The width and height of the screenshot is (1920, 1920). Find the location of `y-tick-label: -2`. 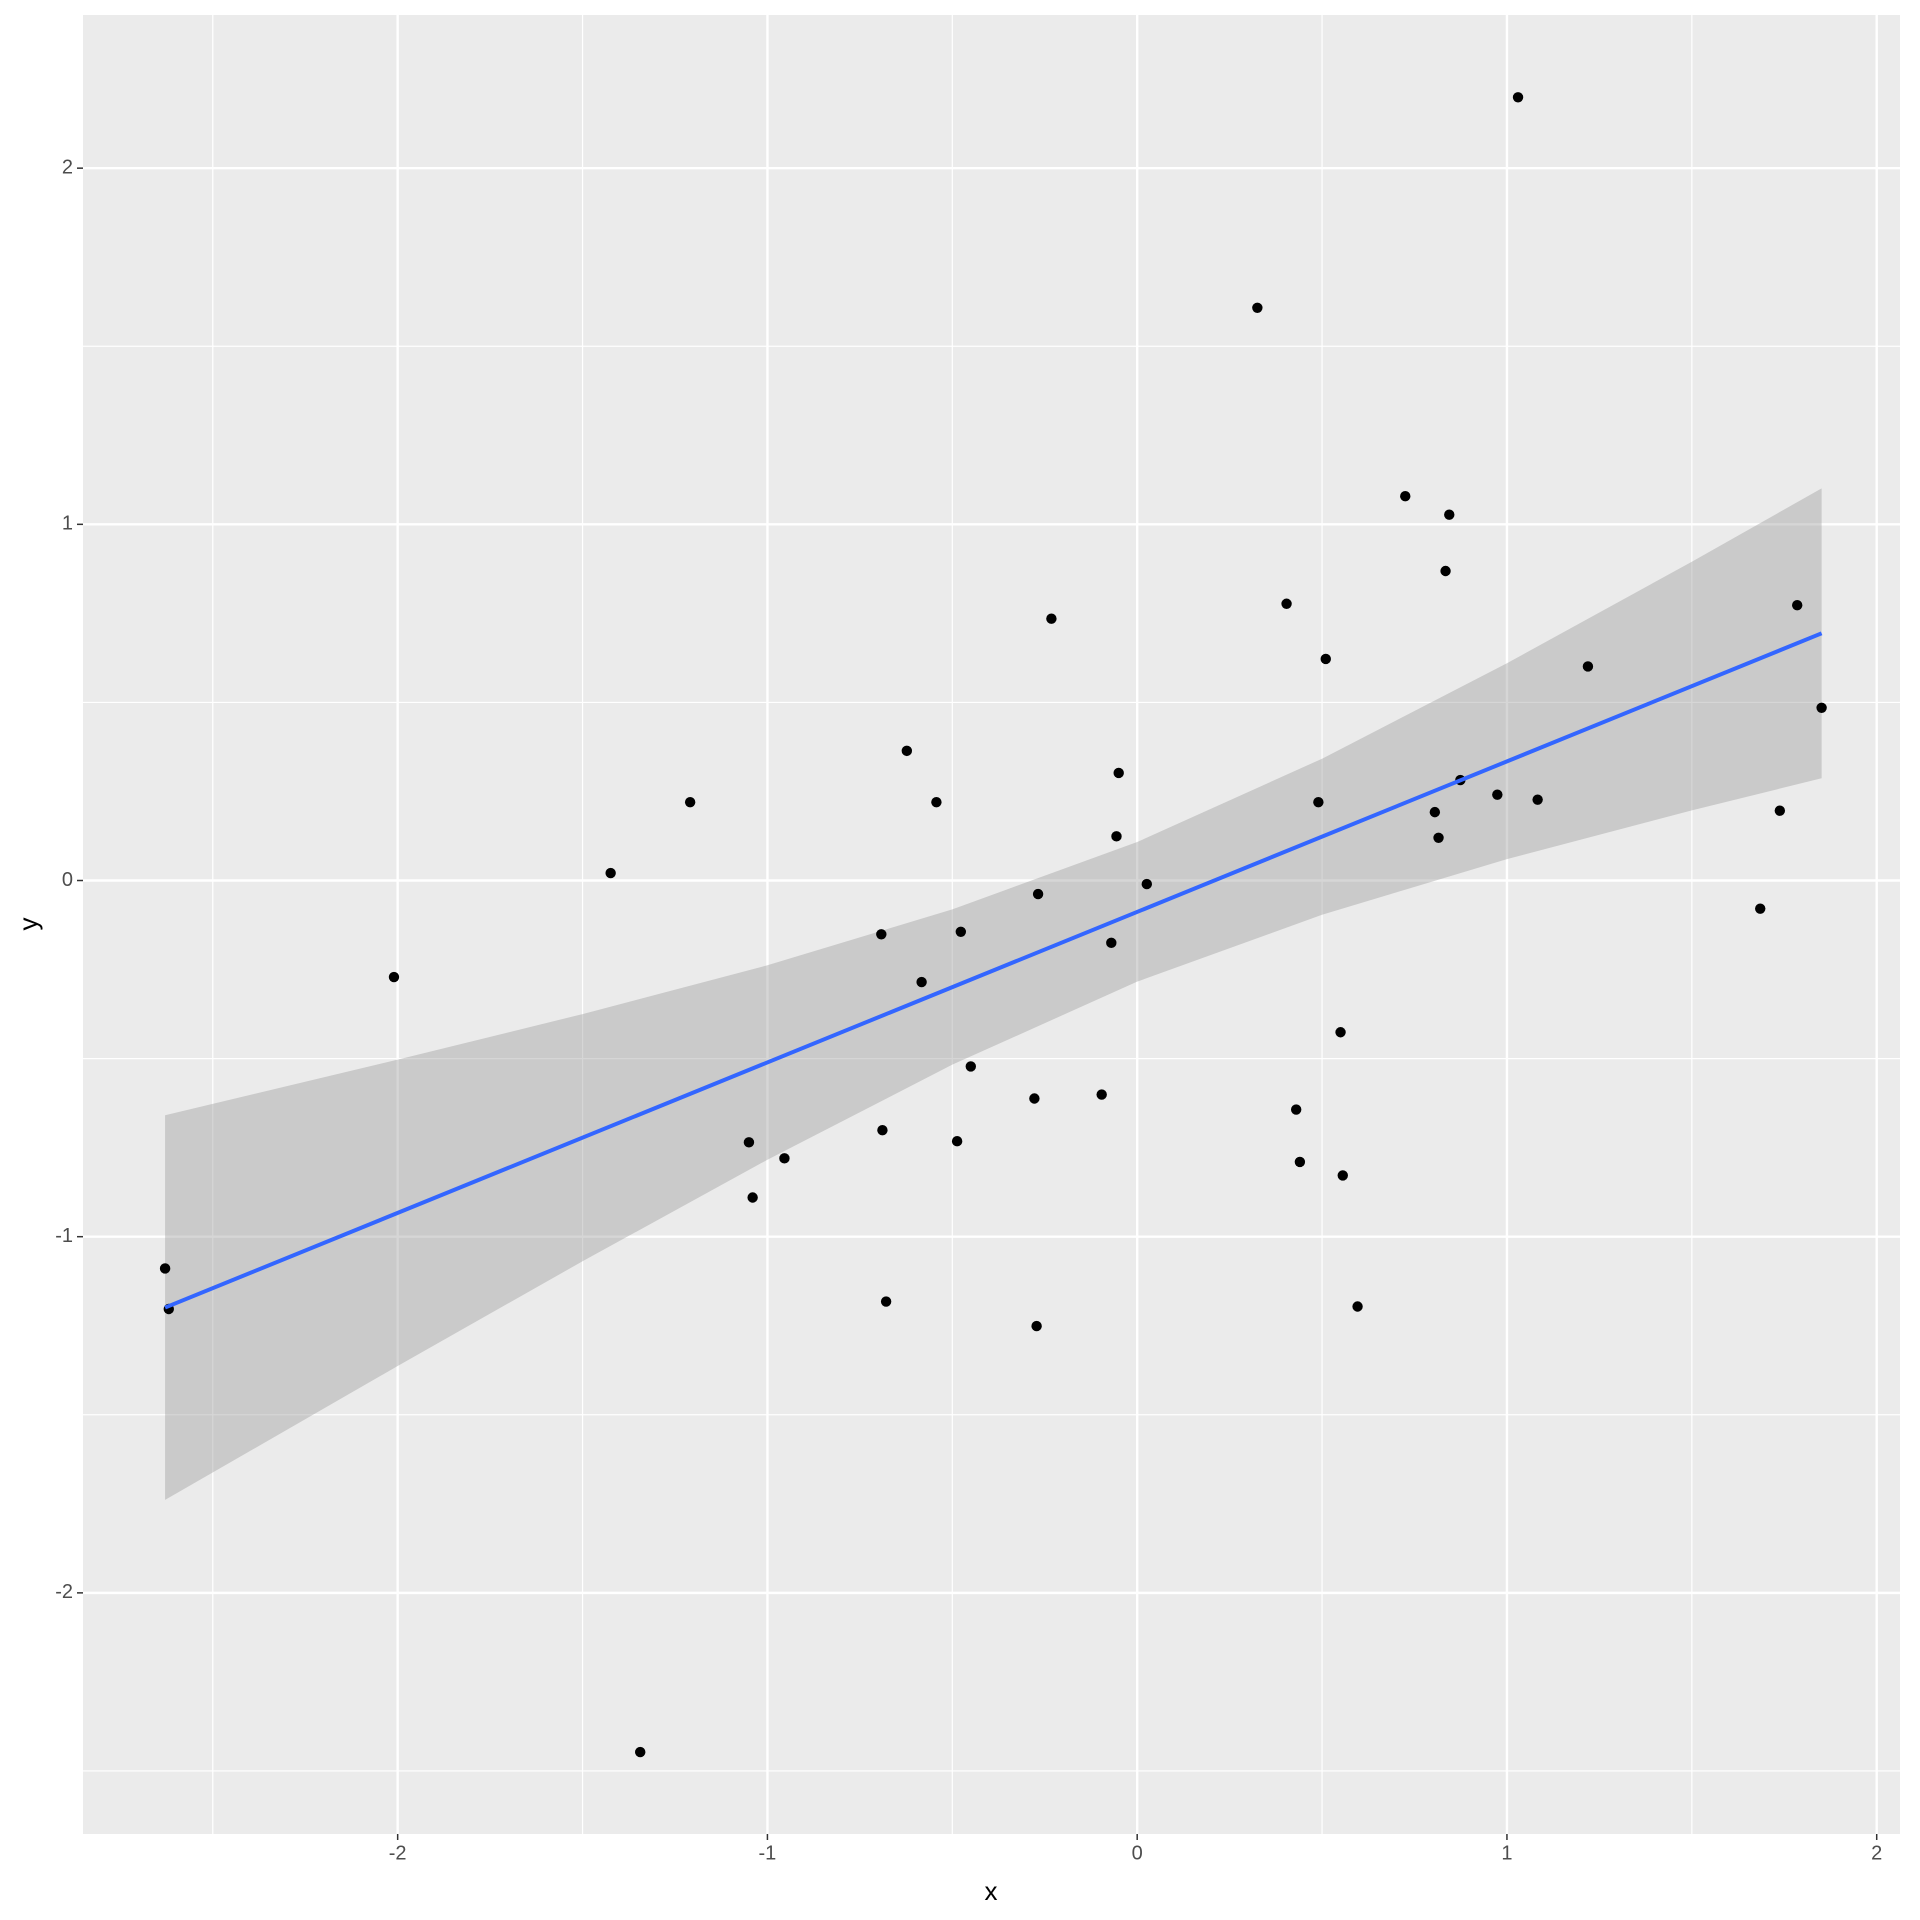

y-tick-label: -2 is located at coordinates (64, 1592).